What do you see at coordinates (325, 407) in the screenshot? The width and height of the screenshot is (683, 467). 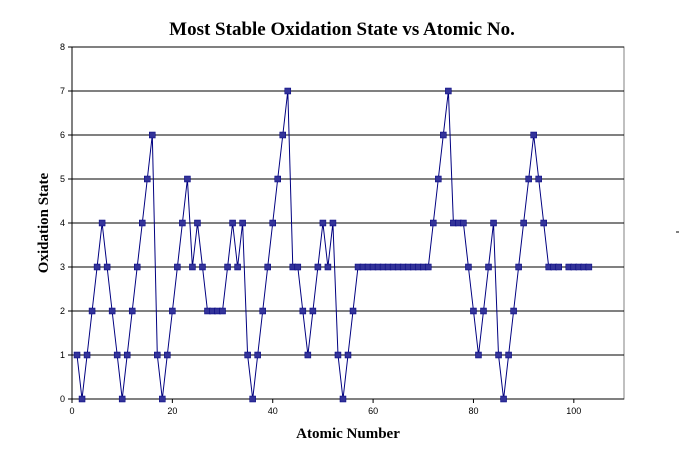 I see `x-axis-ticks: 0 20 40 60 80 100` at bounding box center [325, 407].